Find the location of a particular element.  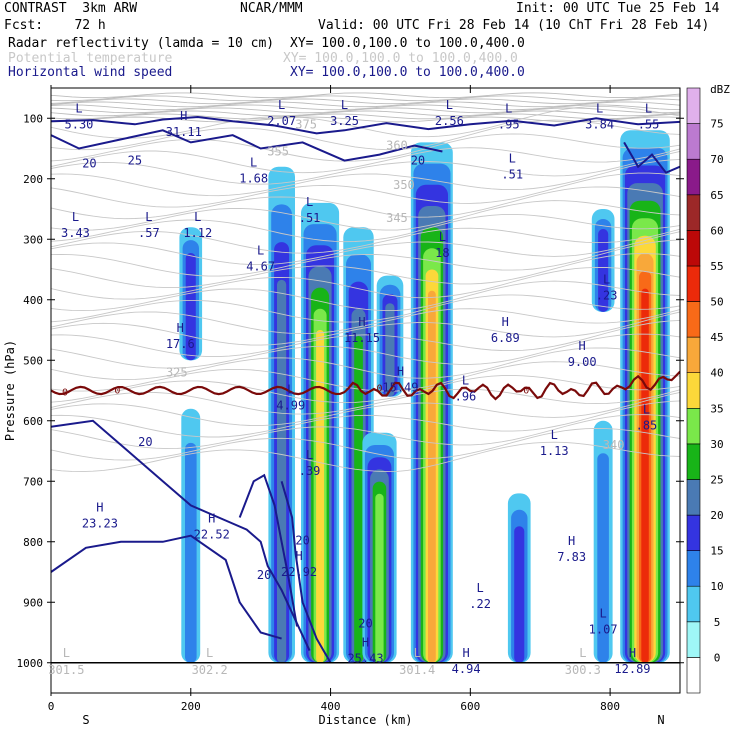

colorbar-level-label: 55 is located at coordinates (716, 266).